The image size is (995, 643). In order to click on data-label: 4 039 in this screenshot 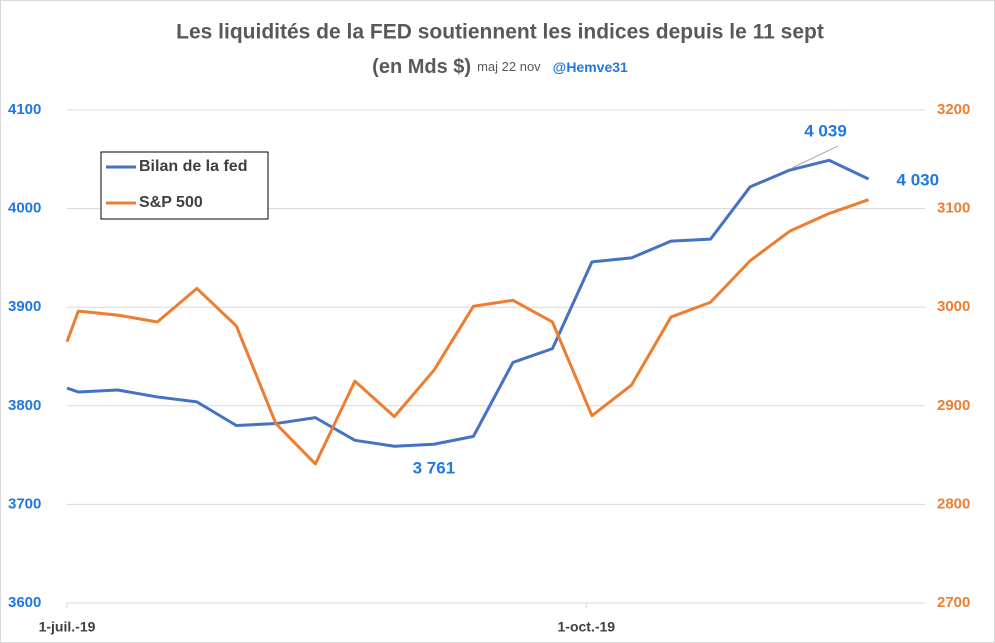, I will do `click(825, 131)`.